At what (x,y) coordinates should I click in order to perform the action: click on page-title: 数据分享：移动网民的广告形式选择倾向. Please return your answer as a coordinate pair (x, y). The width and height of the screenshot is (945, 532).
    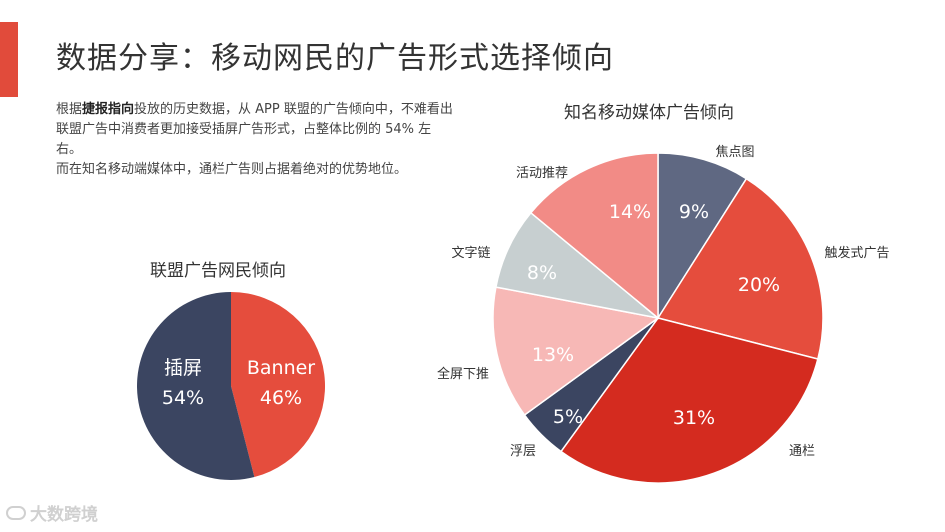
    Looking at the image, I should click on (335, 58).